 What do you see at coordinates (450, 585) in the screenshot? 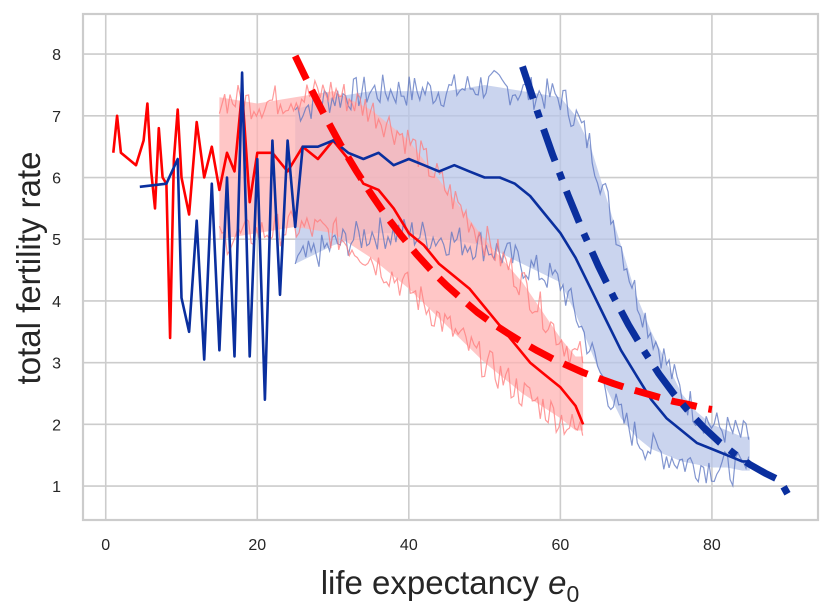
I see `x-axis-label: life expectancy e0` at bounding box center [450, 585].